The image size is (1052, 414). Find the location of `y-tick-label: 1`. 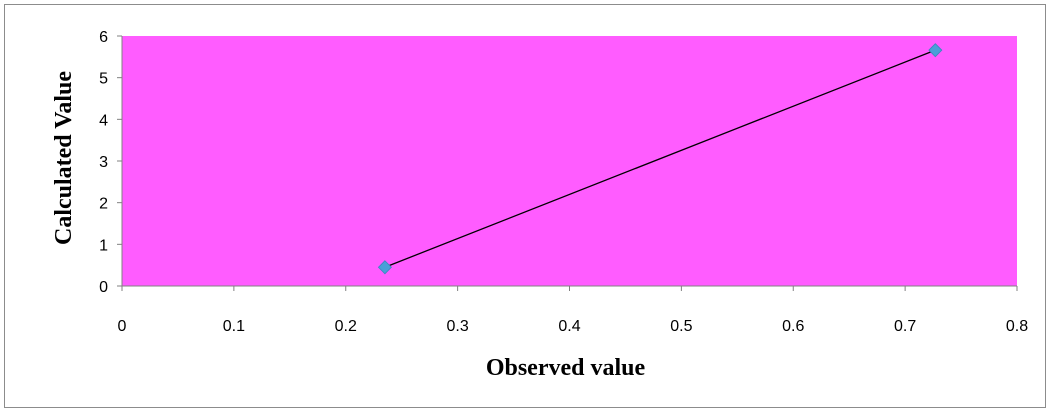

y-tick-label: 1 is located at coordinates (103, 245).